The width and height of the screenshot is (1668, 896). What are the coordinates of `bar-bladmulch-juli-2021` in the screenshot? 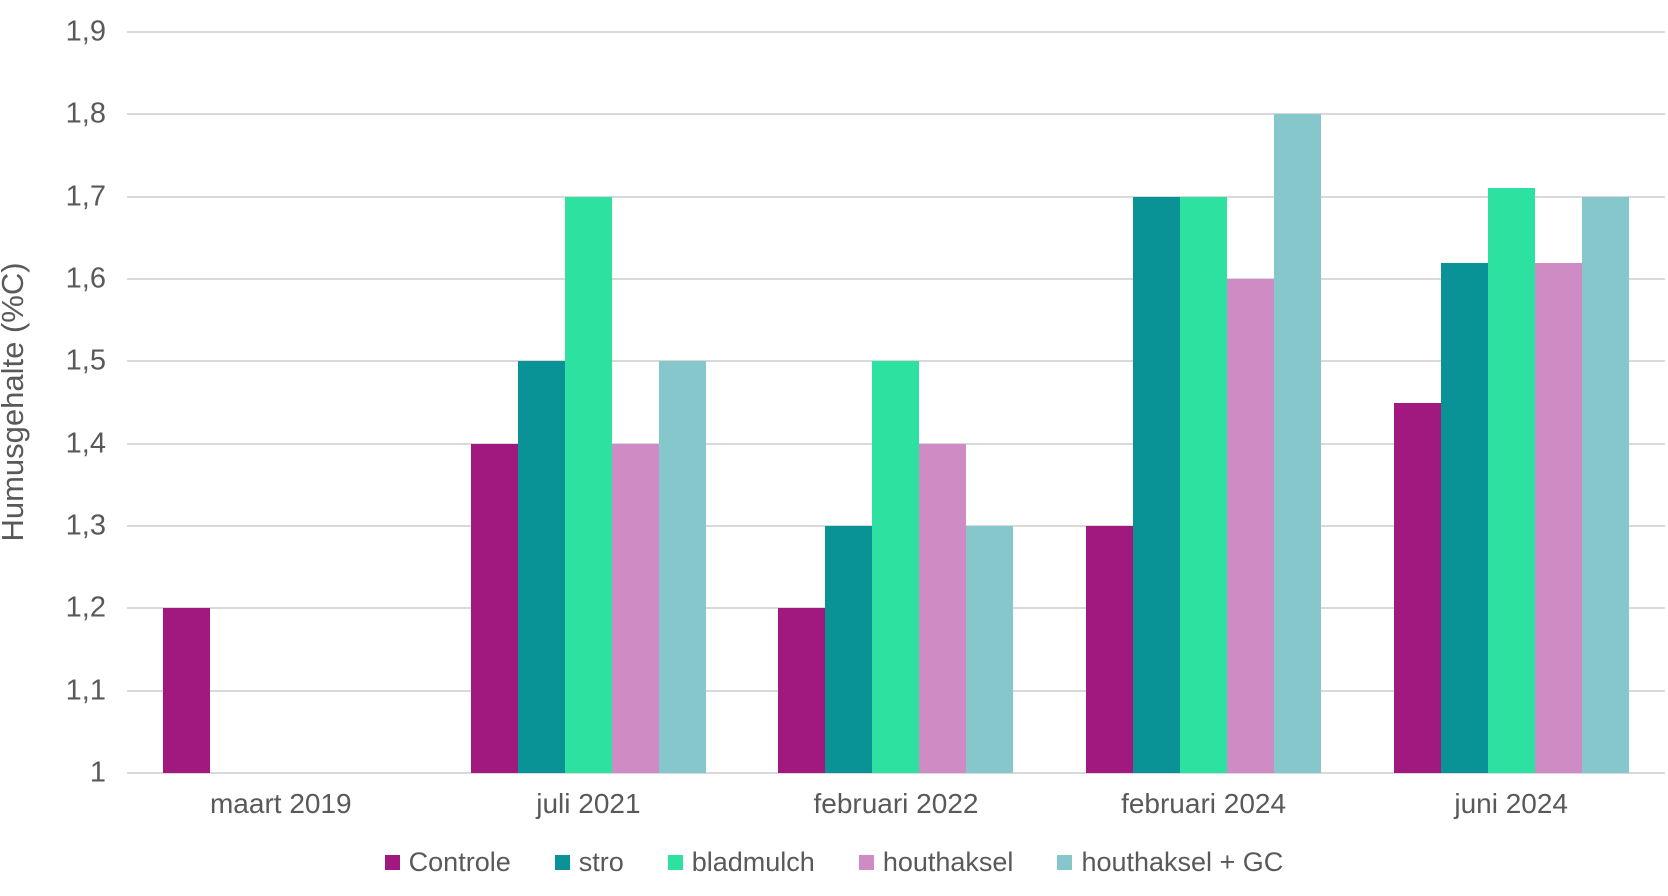 It's located at (588, 484).